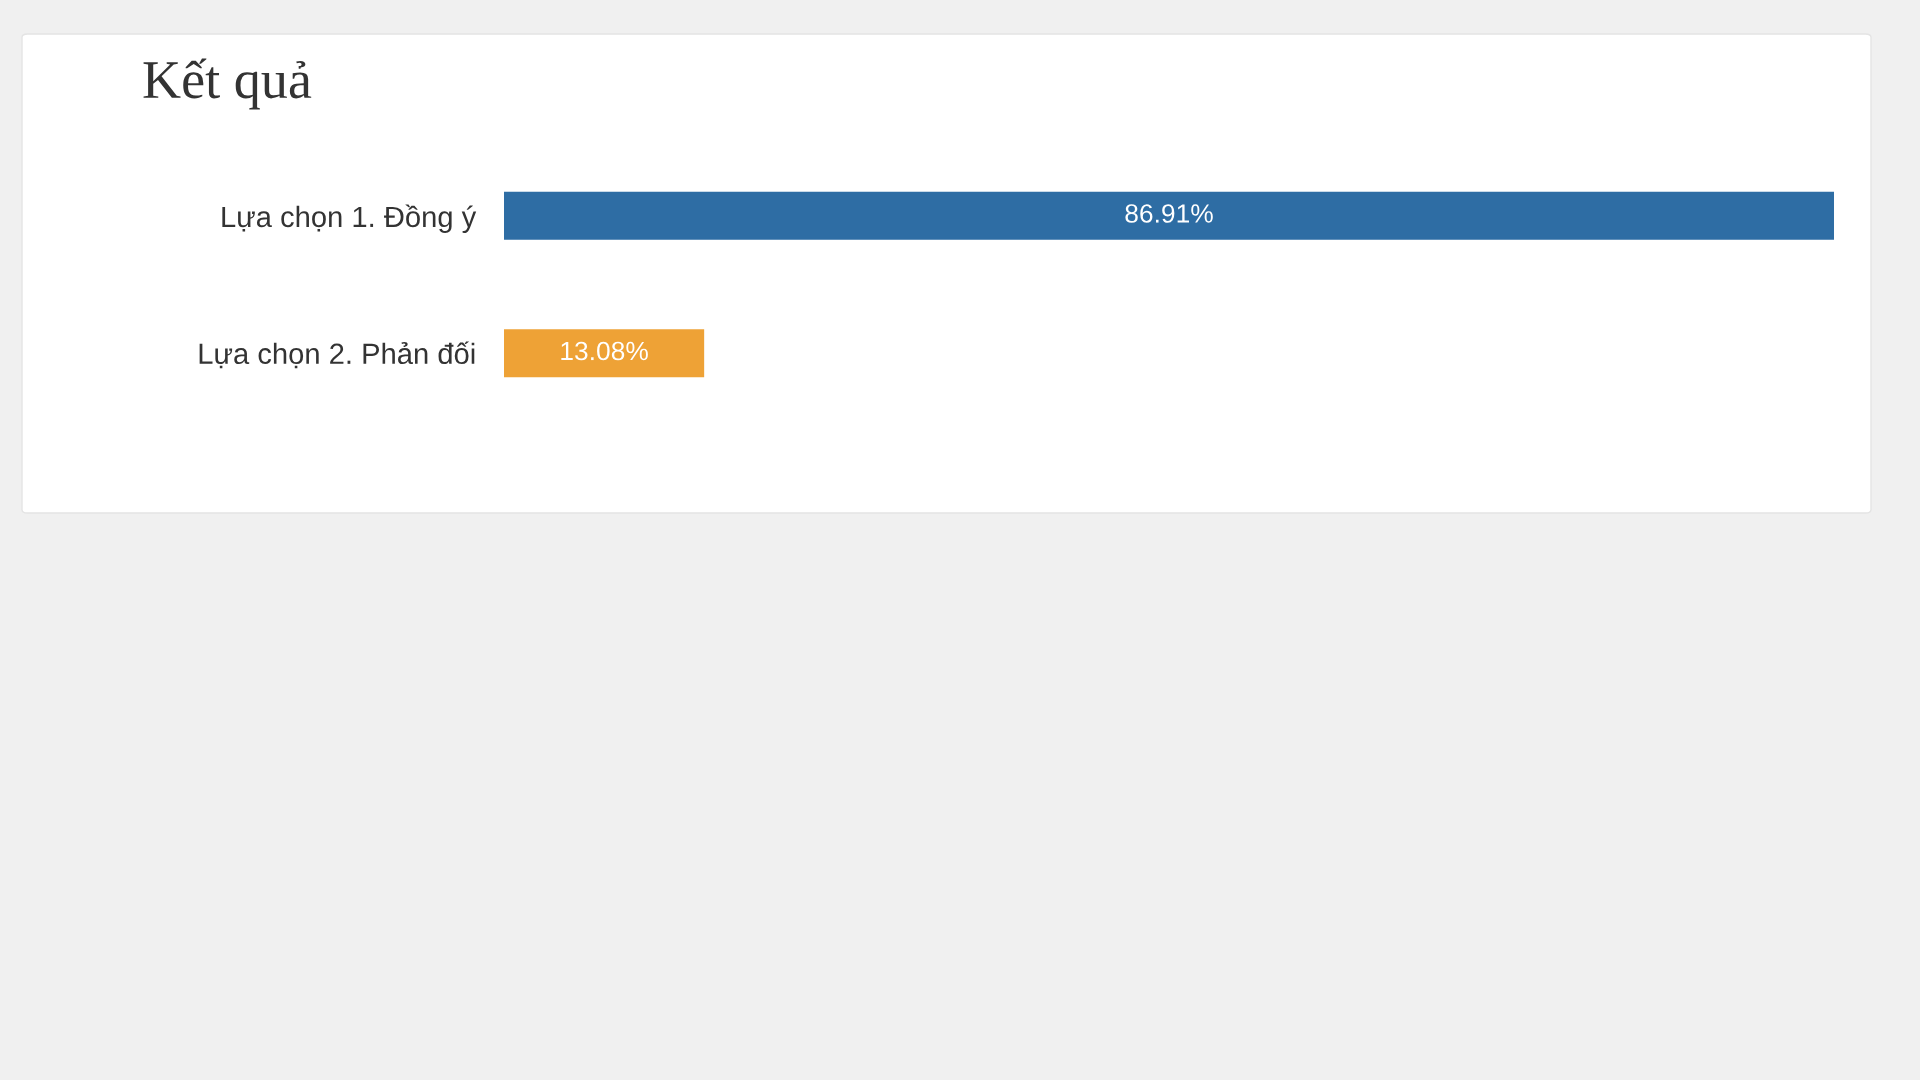 This screenshot has height=1080, width=1920. What do you see at coordinates (1169, 213) in the screenshot?
I see `data-label: 86.91%` at bounding box center [1169, 213].